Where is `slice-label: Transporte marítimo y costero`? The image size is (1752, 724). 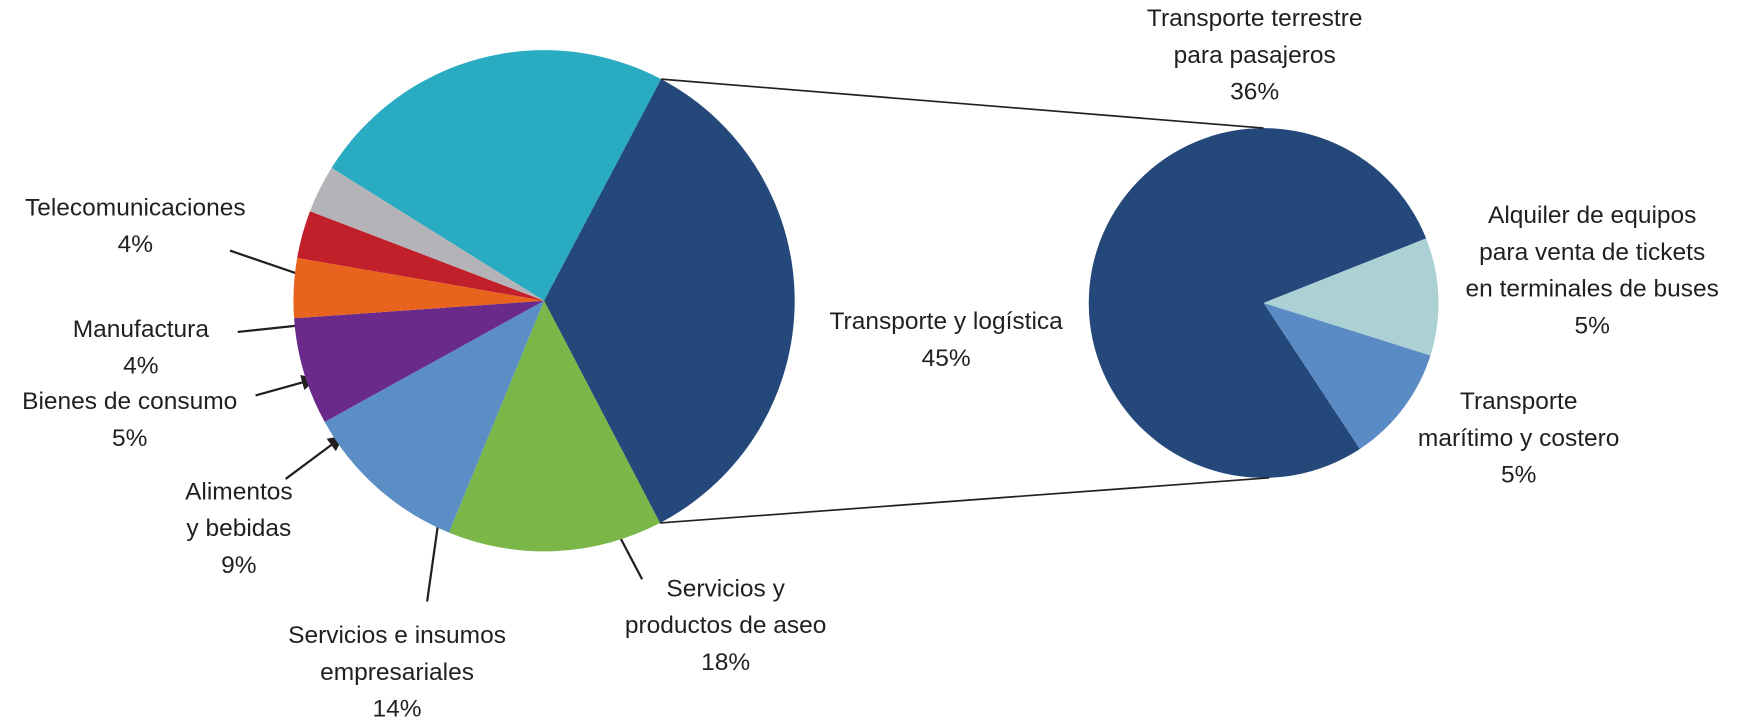
slice-label: Transporte marítimo y costero is located at coordinates (1518, 421).